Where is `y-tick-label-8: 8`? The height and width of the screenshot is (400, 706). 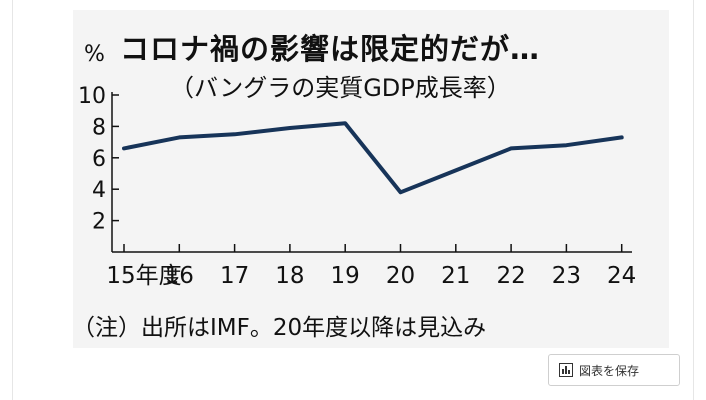 y-tick-label-8: 8 is located at coordinates (99, 127).